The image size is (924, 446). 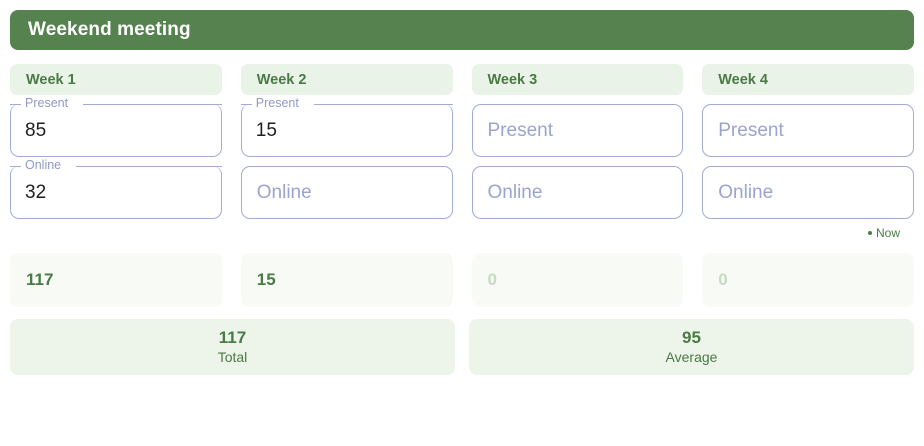 I want to click on week-header-3: Week 3, so click(x=577, y=79).